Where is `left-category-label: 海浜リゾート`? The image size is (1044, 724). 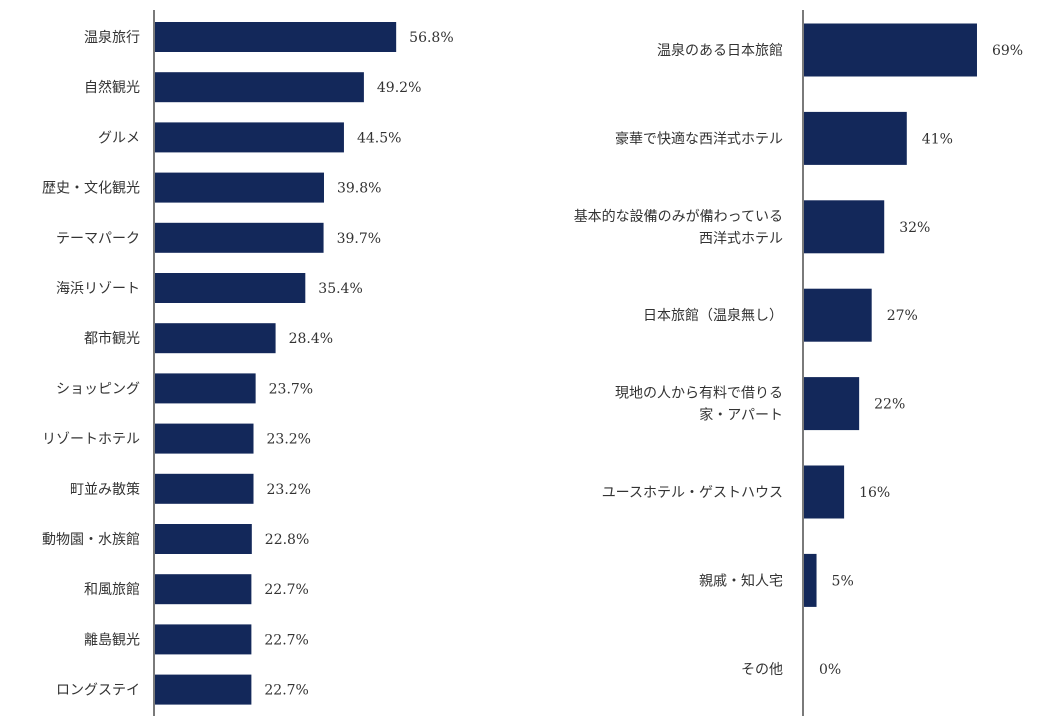
left-category-label: 海浜リゾート is located at coordinates (98, 289).